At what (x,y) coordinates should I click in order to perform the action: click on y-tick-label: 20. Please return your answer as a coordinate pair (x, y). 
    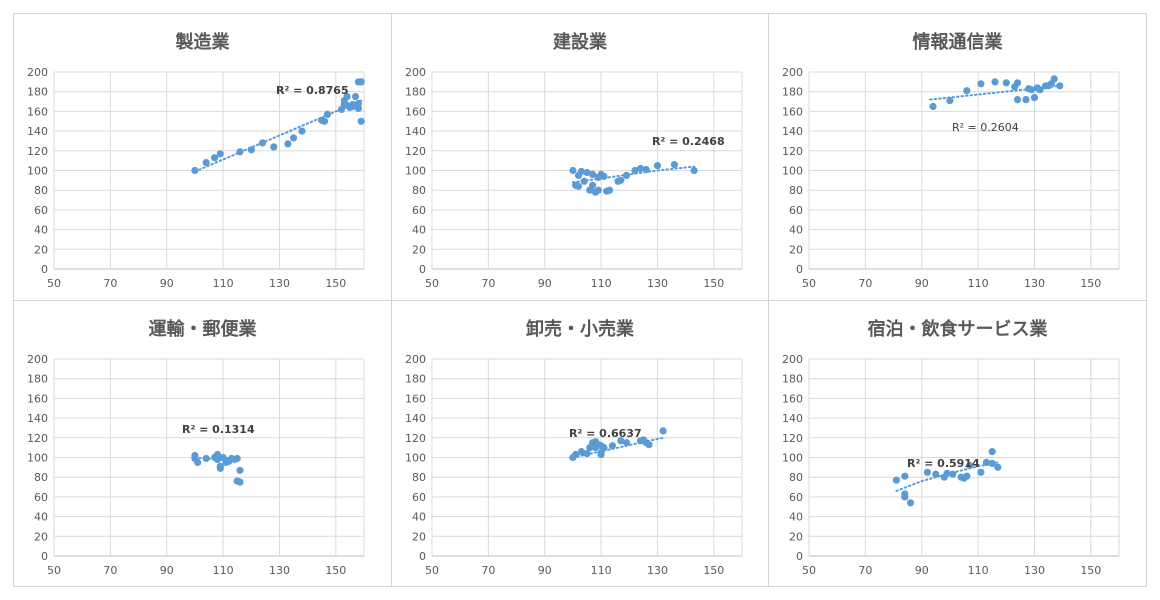
    Looking at the image, I should click on (796, 249).